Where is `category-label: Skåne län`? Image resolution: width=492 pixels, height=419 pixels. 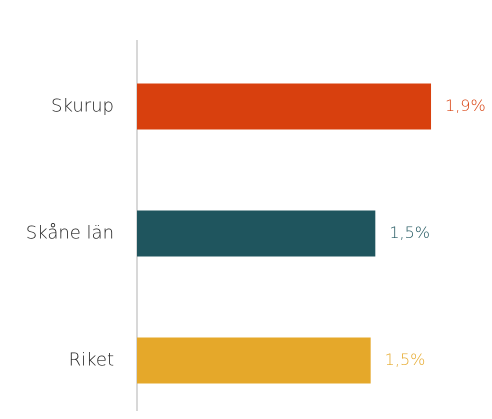
category-label: Skåne län is located at coordinates (70, 233).